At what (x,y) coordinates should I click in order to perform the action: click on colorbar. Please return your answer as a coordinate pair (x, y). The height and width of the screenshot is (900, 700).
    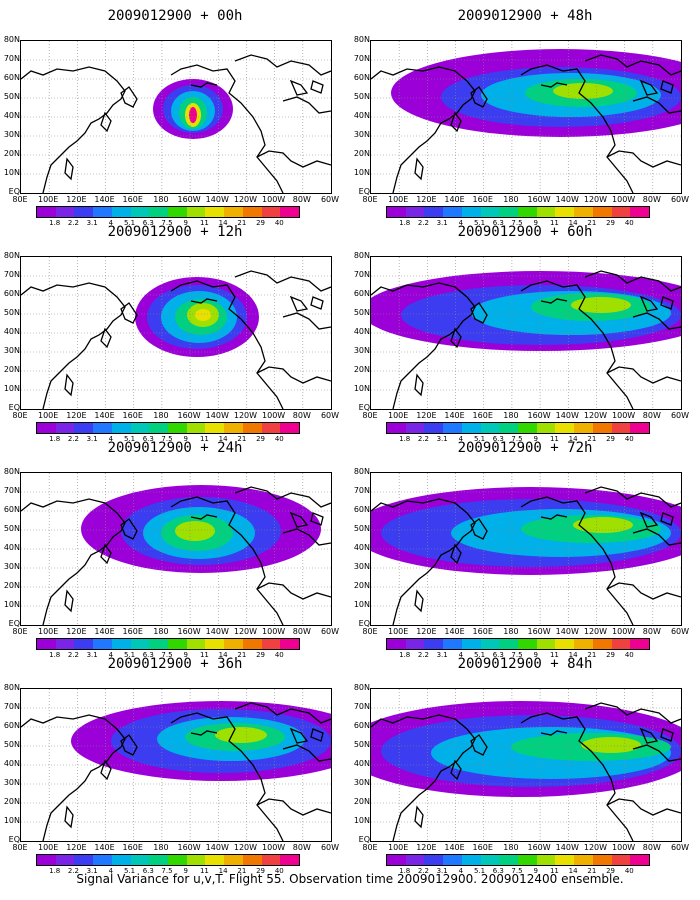
    Looking at the image, I should click on (518, 428).